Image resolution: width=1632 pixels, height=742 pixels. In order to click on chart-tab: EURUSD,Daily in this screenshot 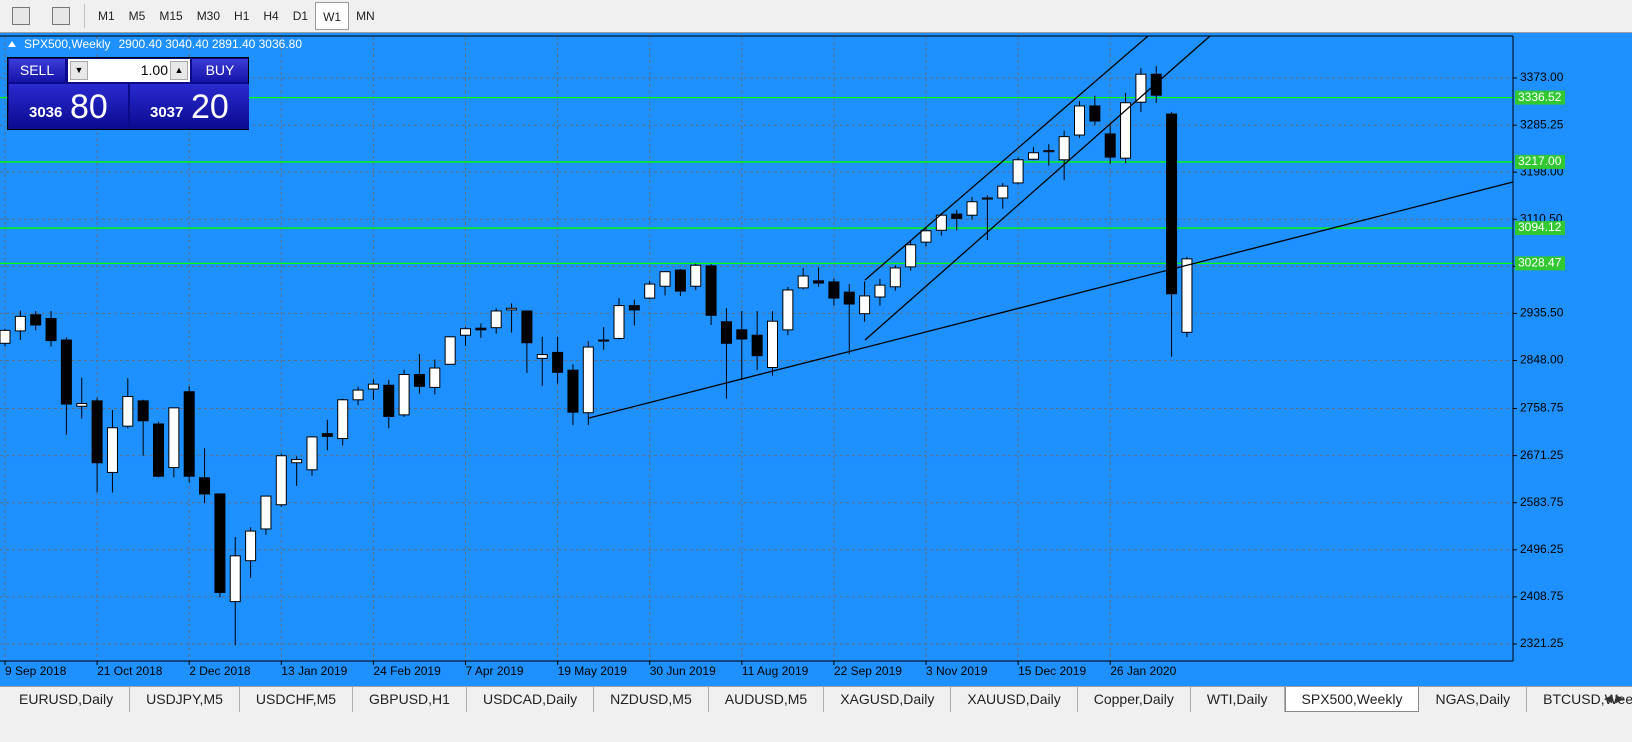, I will do `click(67, 699)`.